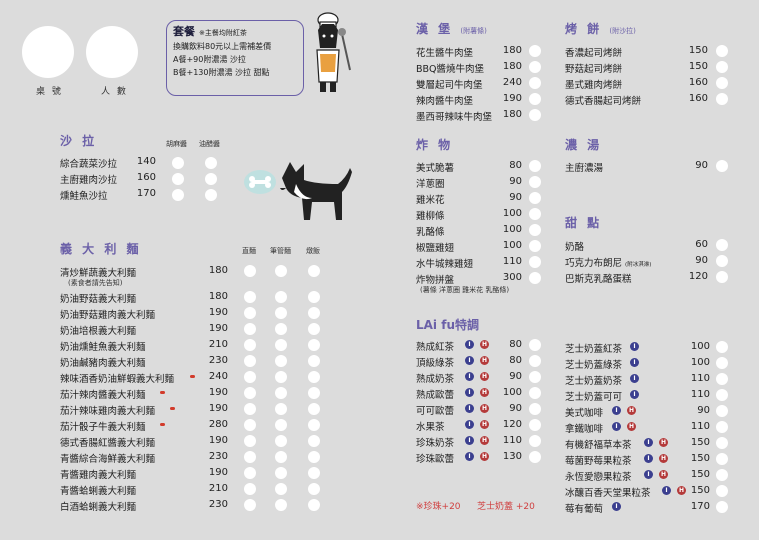 This screenshot has width=759, height=540. Describe the element at coordinates (218, 312) in the screenshot. I see `pasta-item-price: 190` at that location.